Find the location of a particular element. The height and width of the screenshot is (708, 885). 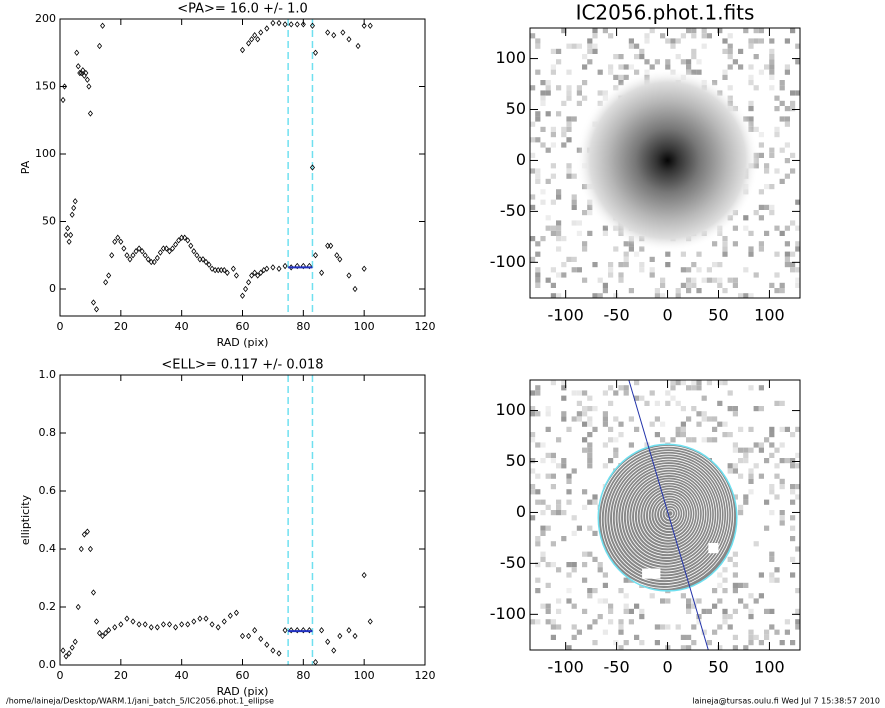

x-tick-label: 40 is located at coordinates (182, 326).